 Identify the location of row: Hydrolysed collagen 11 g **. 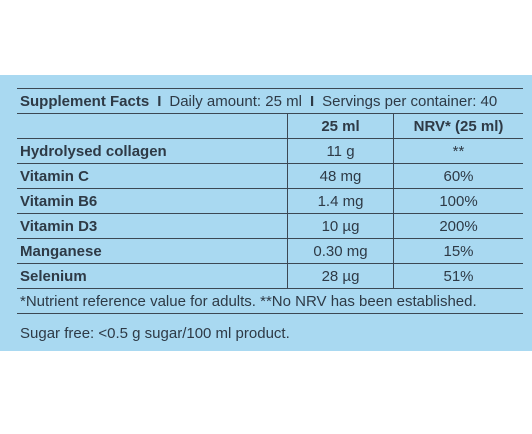
(270, 151).